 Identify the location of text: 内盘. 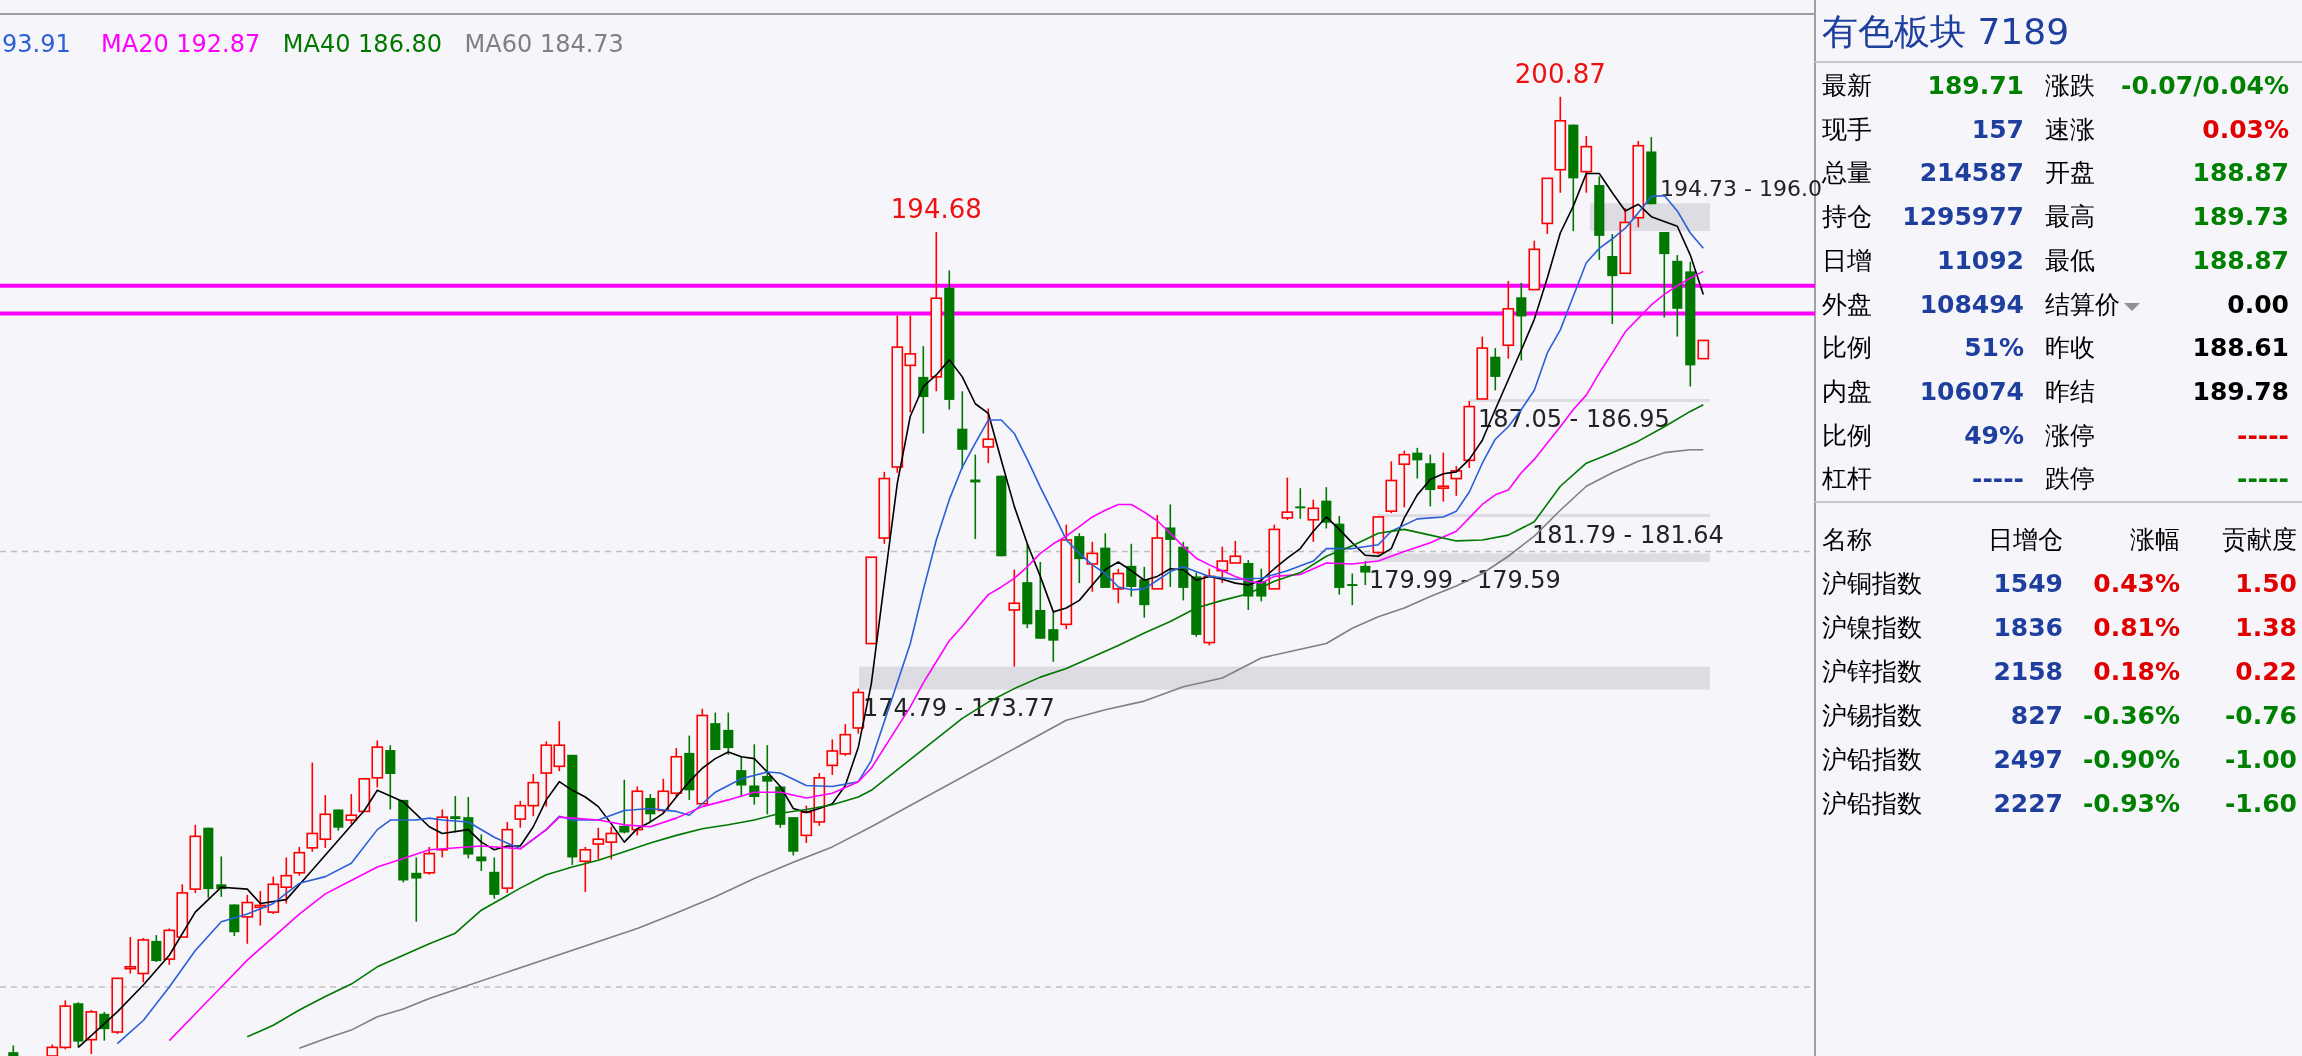
(1847, 391).